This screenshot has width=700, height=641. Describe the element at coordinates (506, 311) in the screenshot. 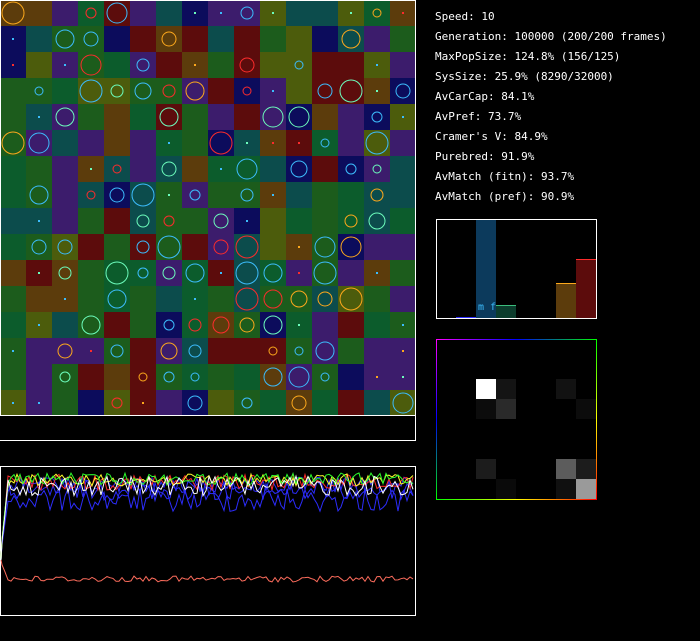

I see `histogram-bar` at that location.